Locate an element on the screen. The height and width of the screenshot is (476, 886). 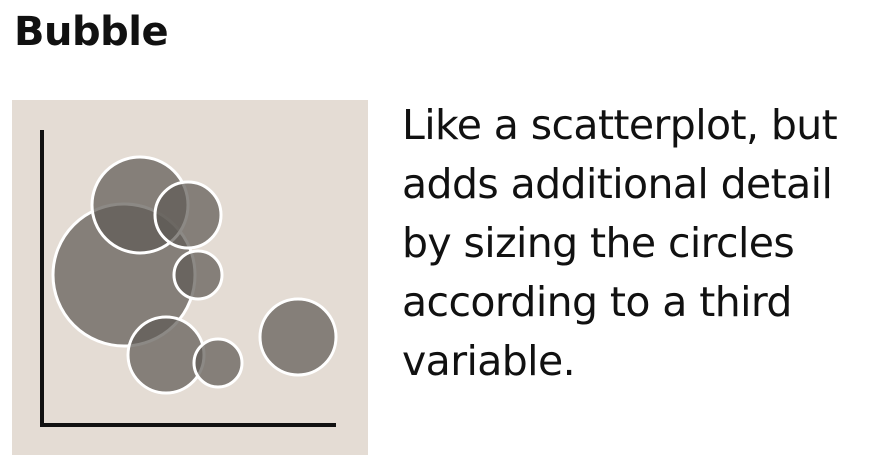
bubble-upper-right is located at coordinates (188, 215).